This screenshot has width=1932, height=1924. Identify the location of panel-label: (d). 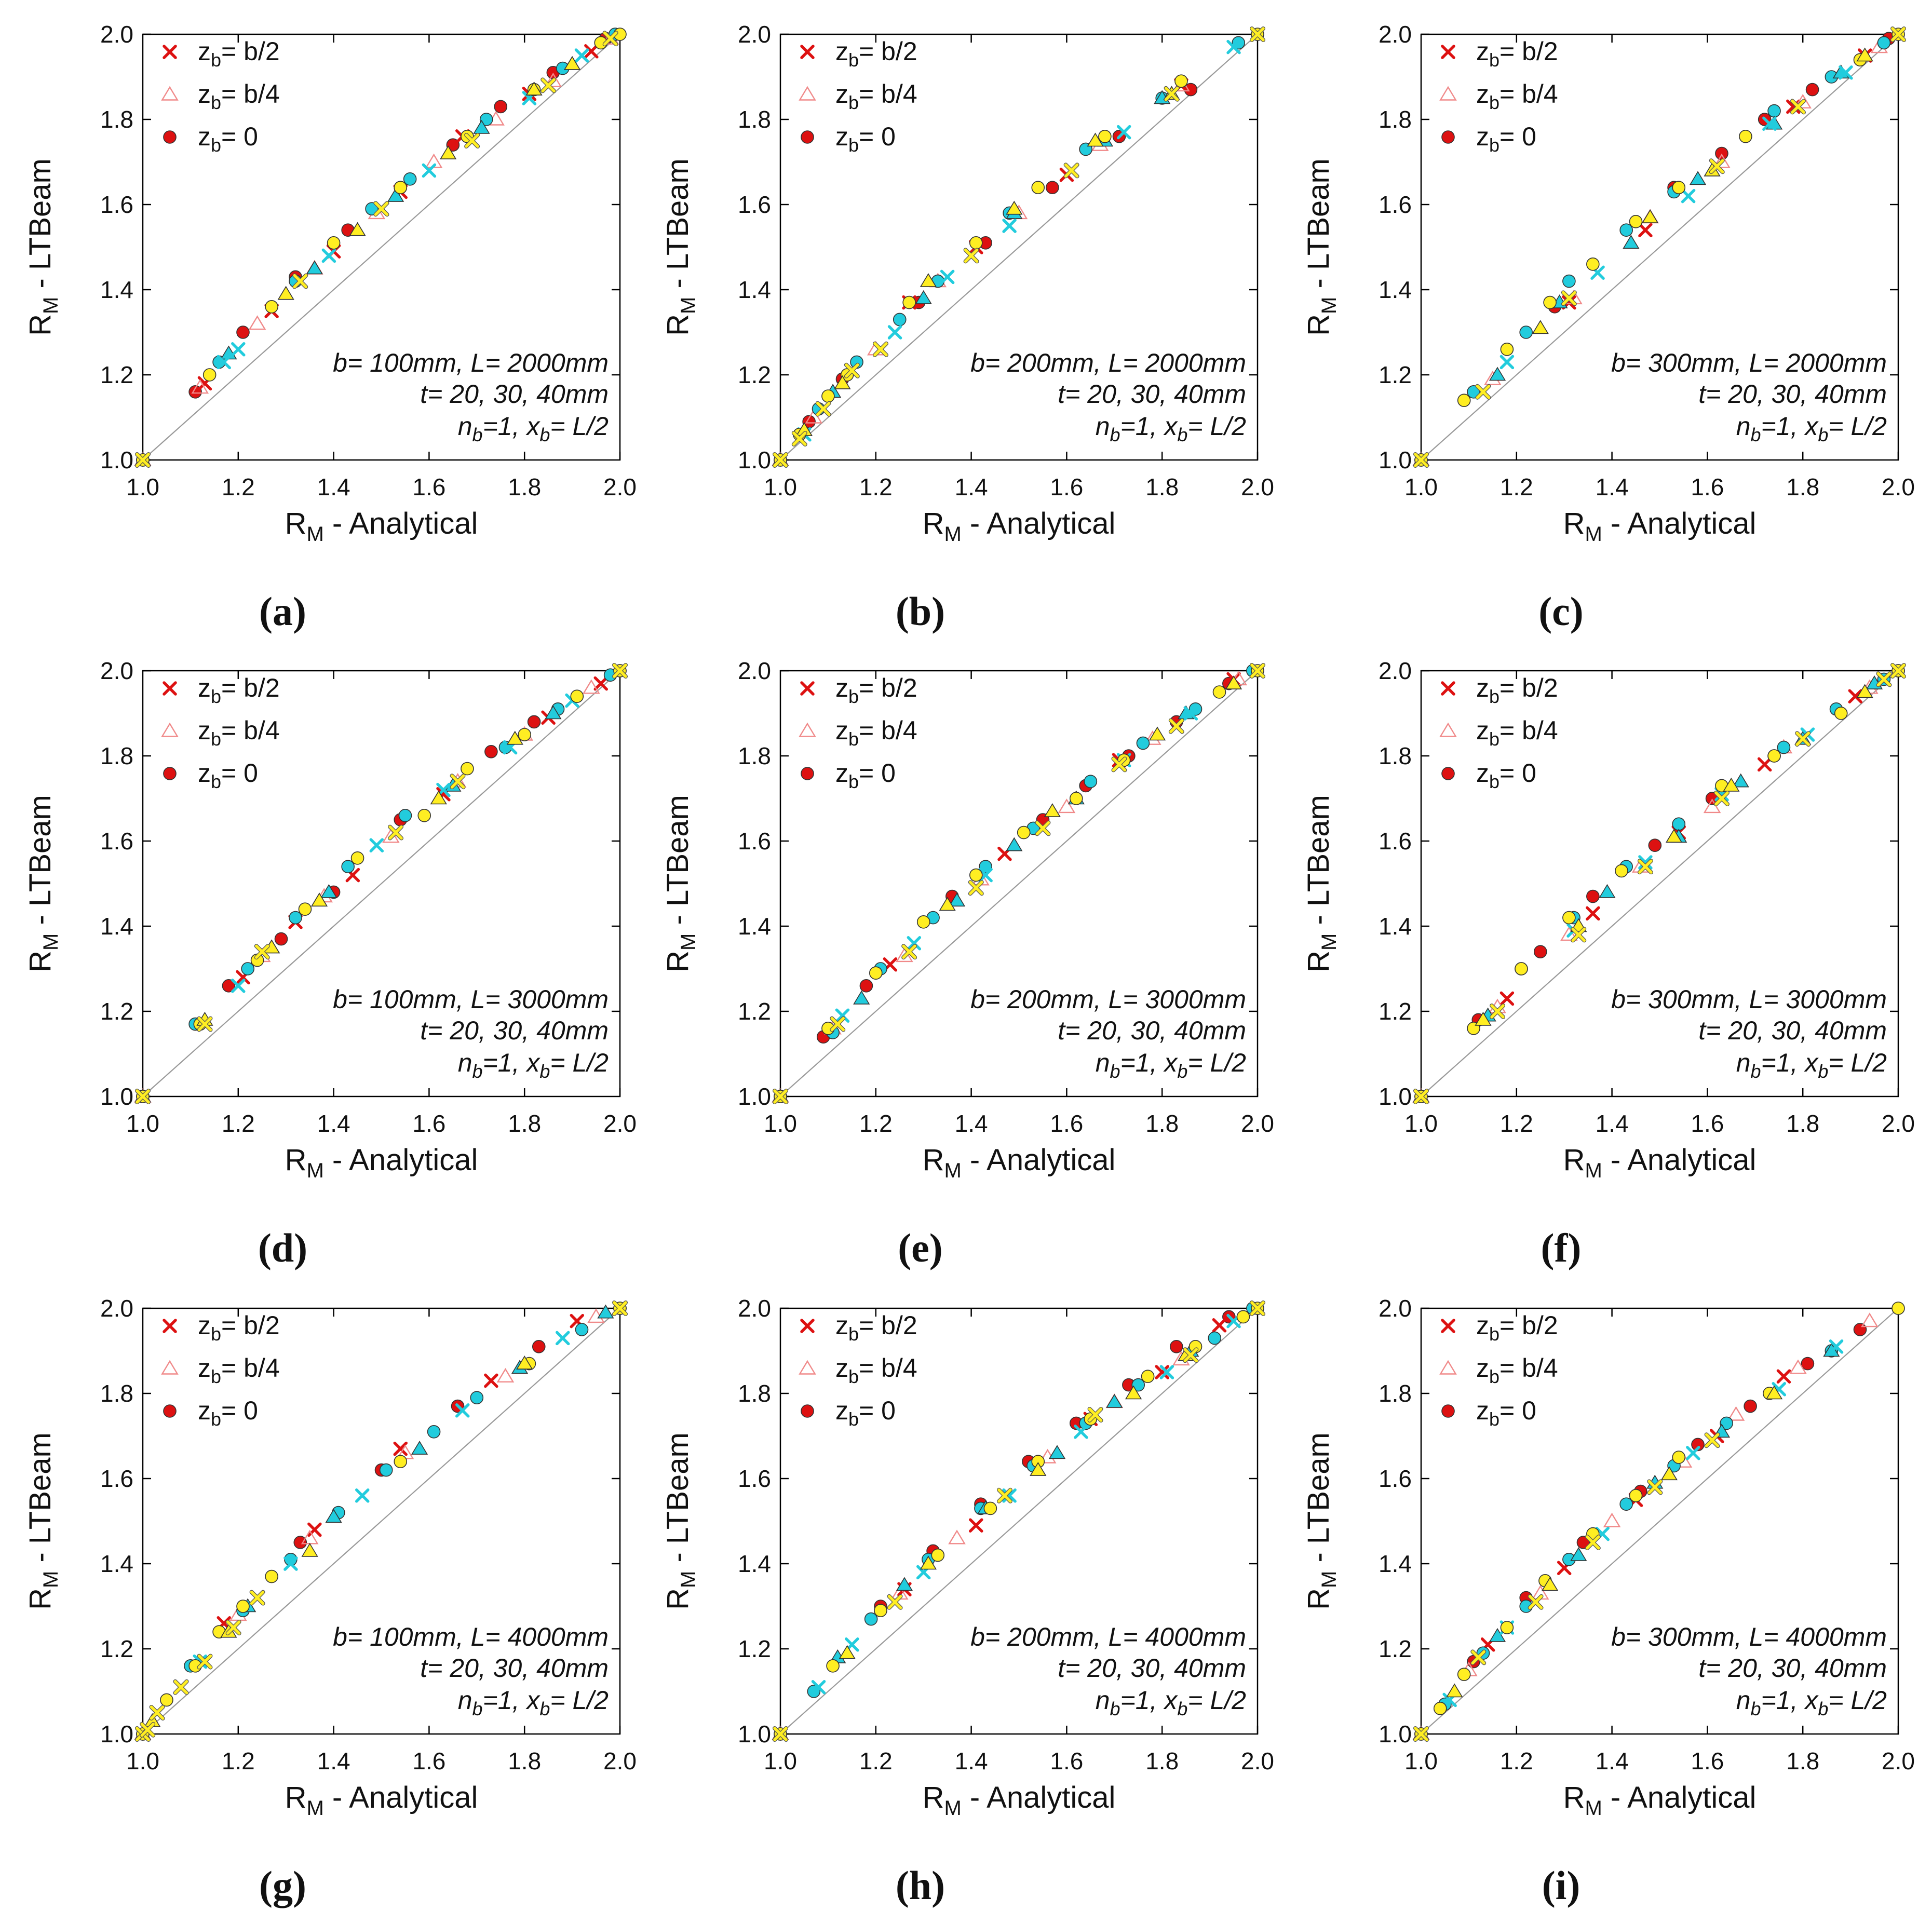
(283, 1247).